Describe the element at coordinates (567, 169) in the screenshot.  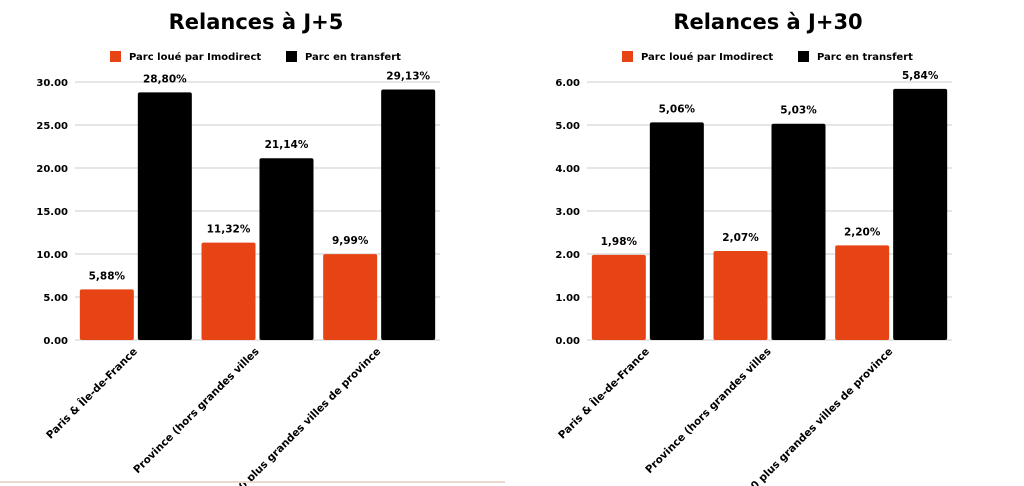
I see `y-tick-label: 4.00` at that location.